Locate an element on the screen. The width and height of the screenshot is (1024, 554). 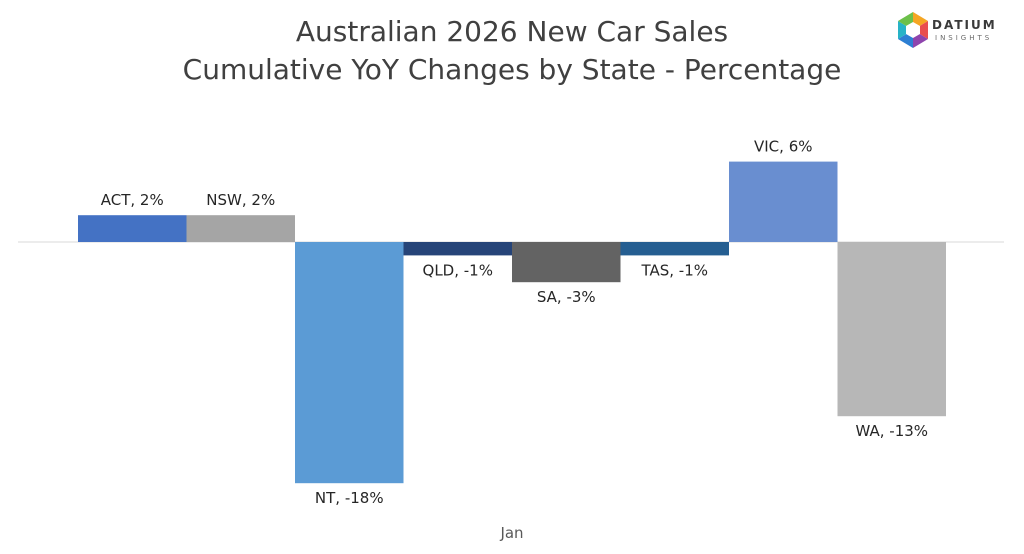
data-label-vic: VIC, 6% is located at coordinates (783, 147).